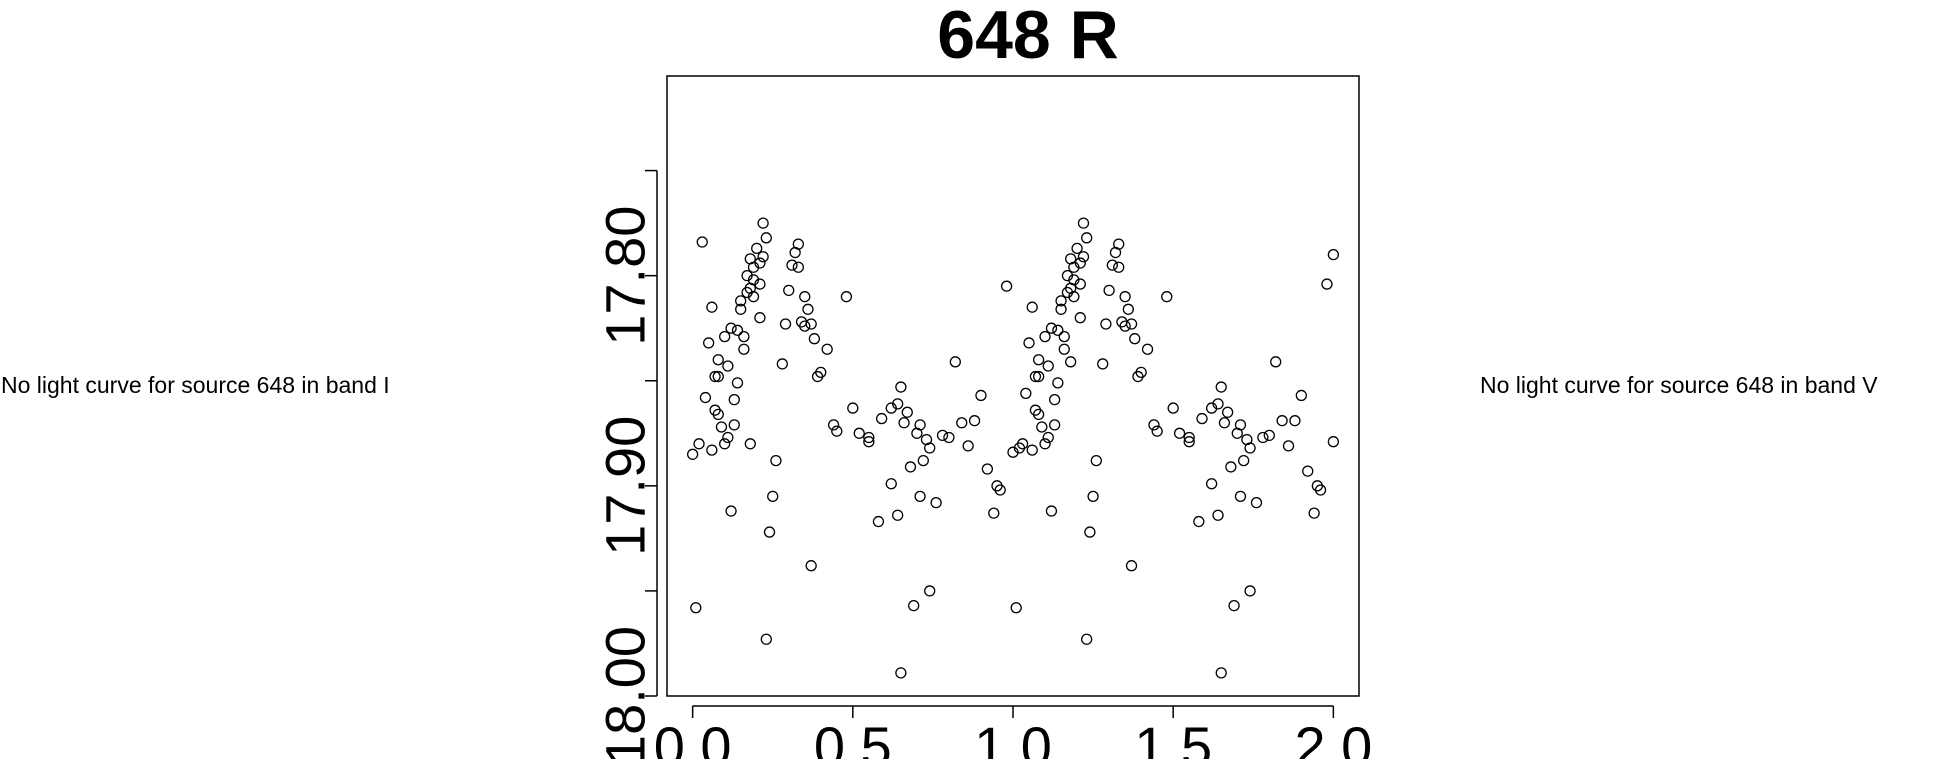 Image resolution: width=1953 pixels, height=759 pixels. I want to click on x-tick-label: 2.0, so click(1333, 737).